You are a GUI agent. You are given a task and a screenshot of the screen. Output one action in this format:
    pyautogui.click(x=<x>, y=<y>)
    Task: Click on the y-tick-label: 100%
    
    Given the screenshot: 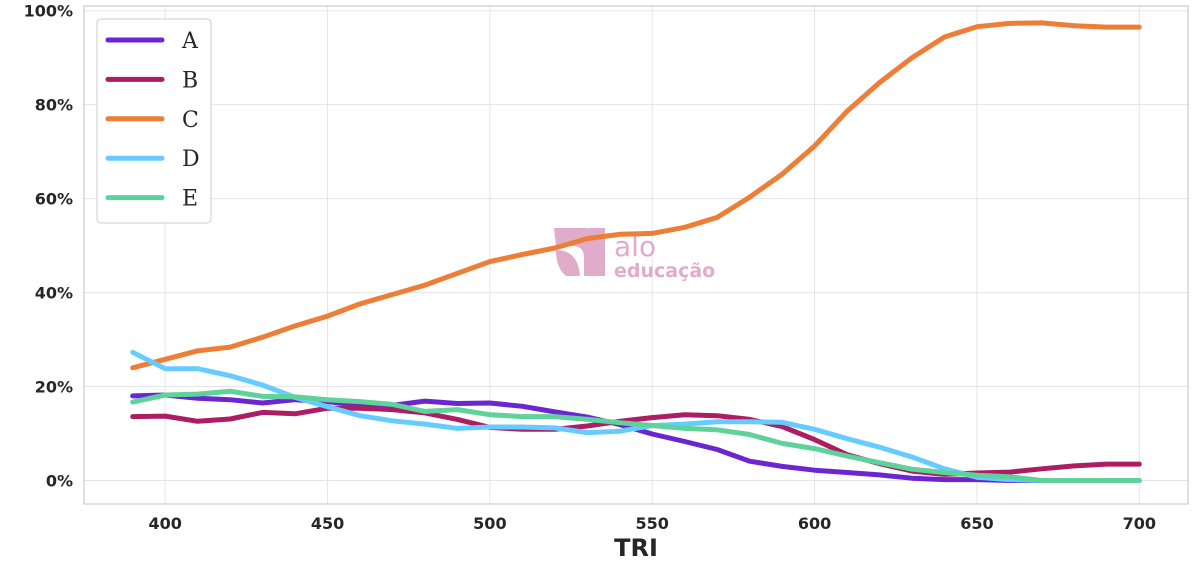 What is the action you would take?
    pyautogui.click(x=48, y=11)
    